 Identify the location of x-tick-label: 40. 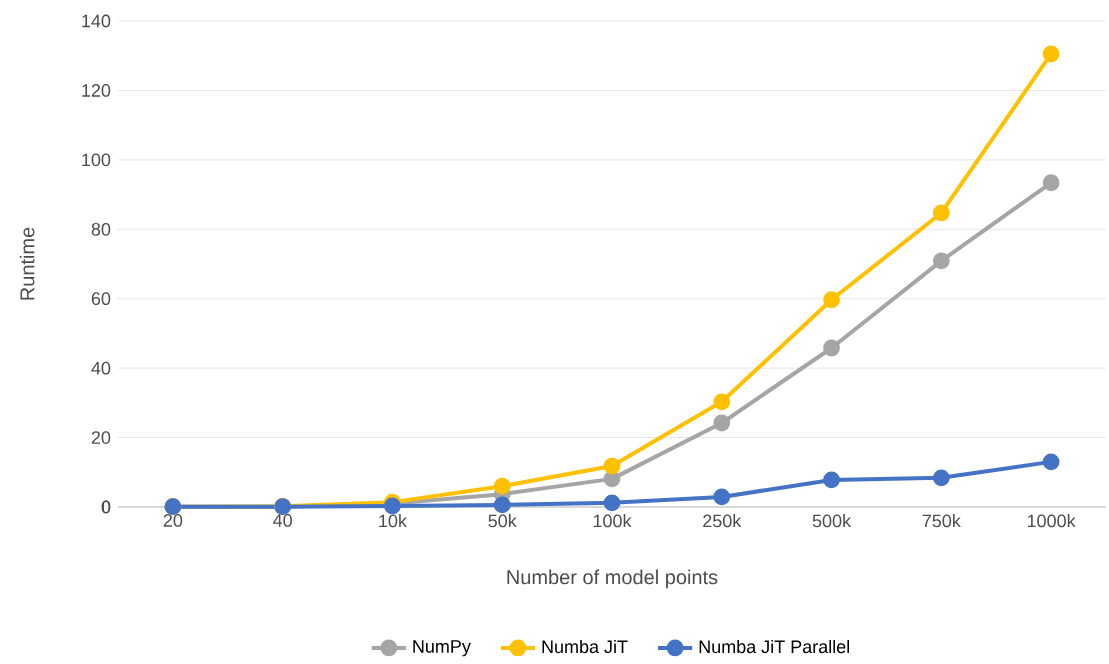
(282, 520).